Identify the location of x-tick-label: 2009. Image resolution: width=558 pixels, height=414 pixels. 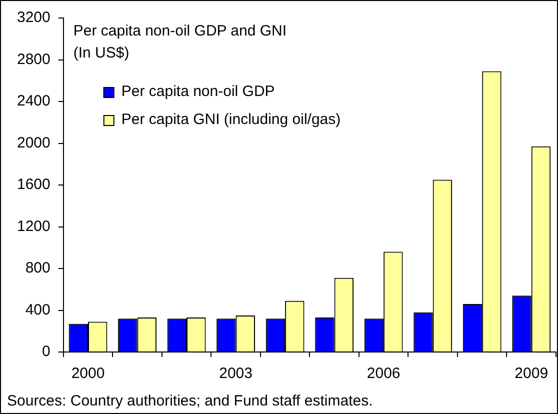
(531, 373).